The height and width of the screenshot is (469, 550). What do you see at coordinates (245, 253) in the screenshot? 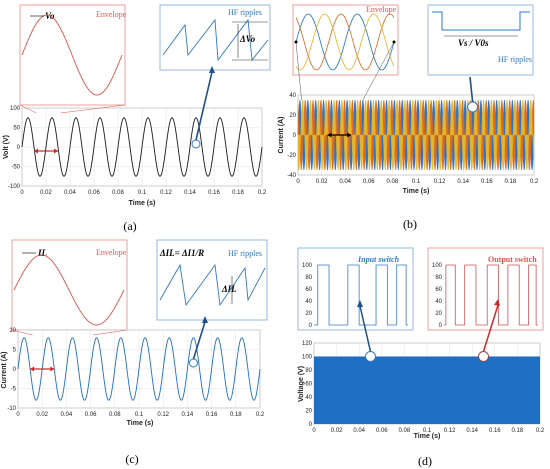
I see `inset-c-ripple-label: HF ripples` at bounding box center [245, 253].